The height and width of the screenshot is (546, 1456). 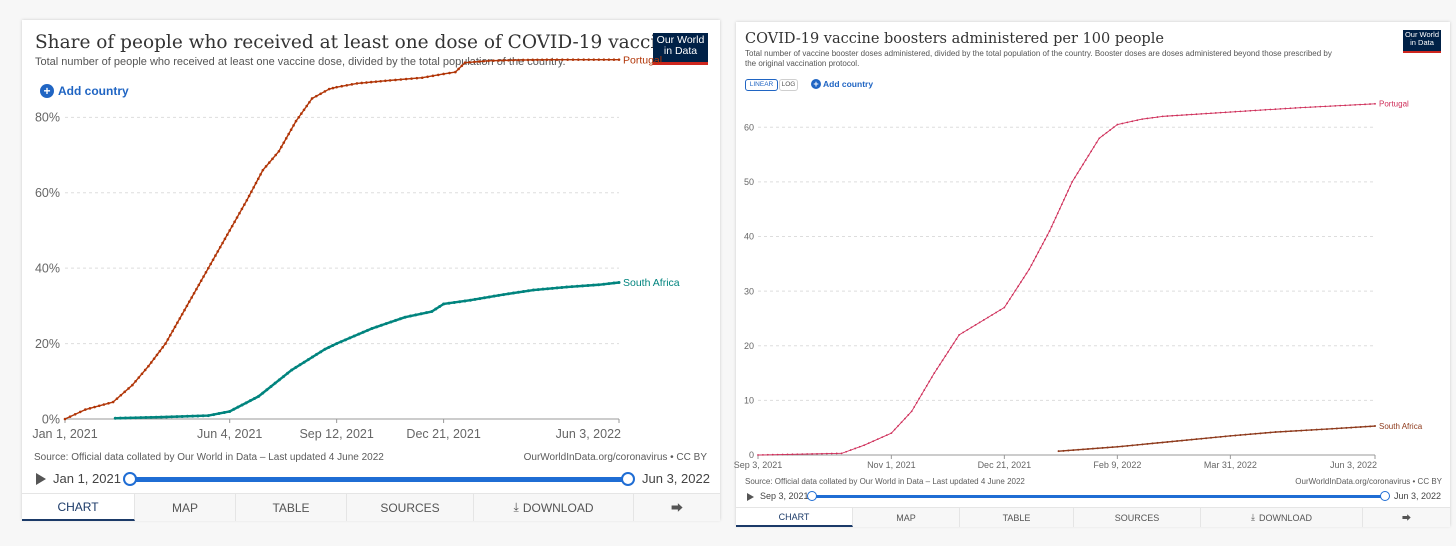 What do you see at coordinates (848, 84) in the screenshot?
I see `add-country-label: Add country` at bounding box center [848, 84].